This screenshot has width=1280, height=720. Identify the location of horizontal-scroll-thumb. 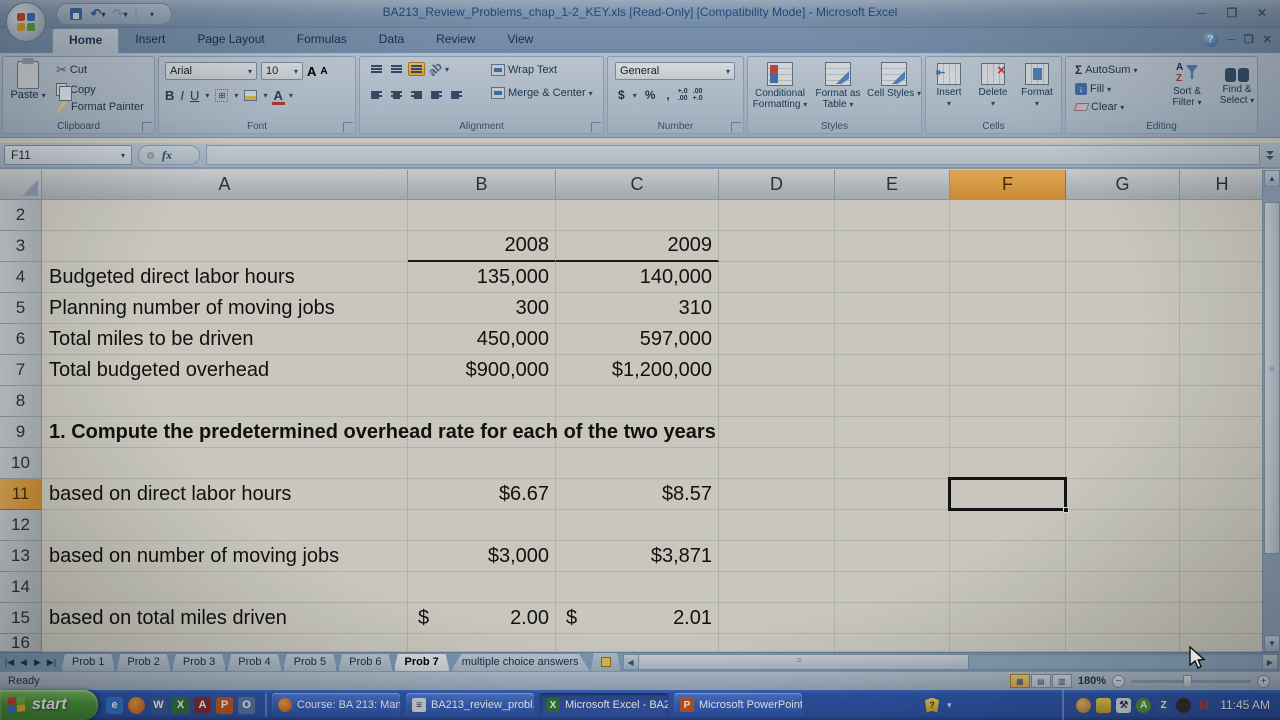
(803, 662).